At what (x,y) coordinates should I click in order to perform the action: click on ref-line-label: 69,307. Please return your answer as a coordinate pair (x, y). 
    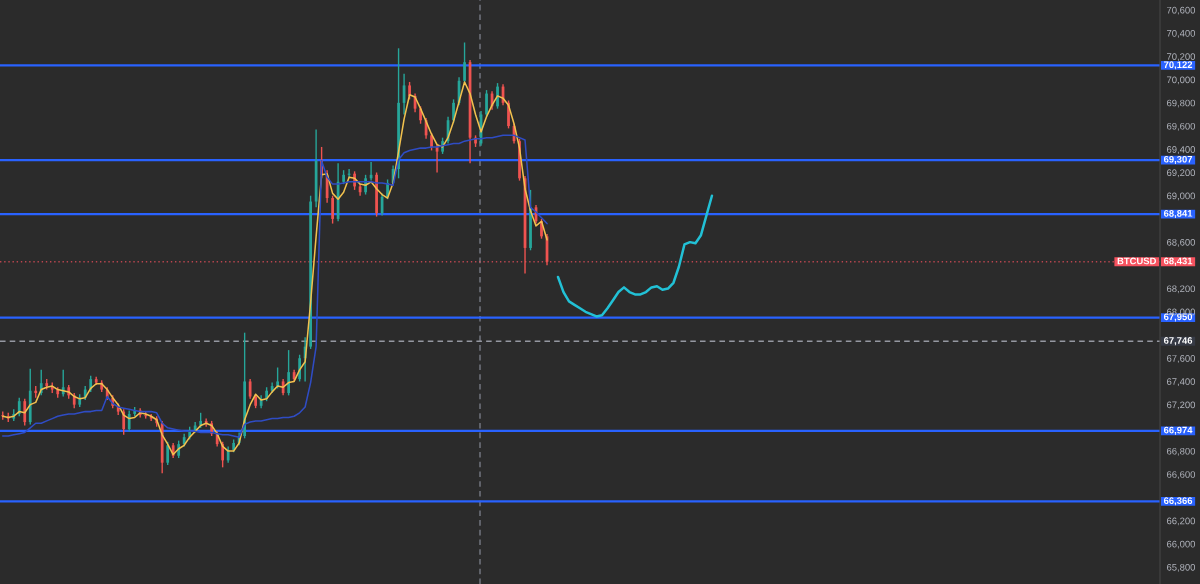
    Looking at the image, I should click on (1178, 159).